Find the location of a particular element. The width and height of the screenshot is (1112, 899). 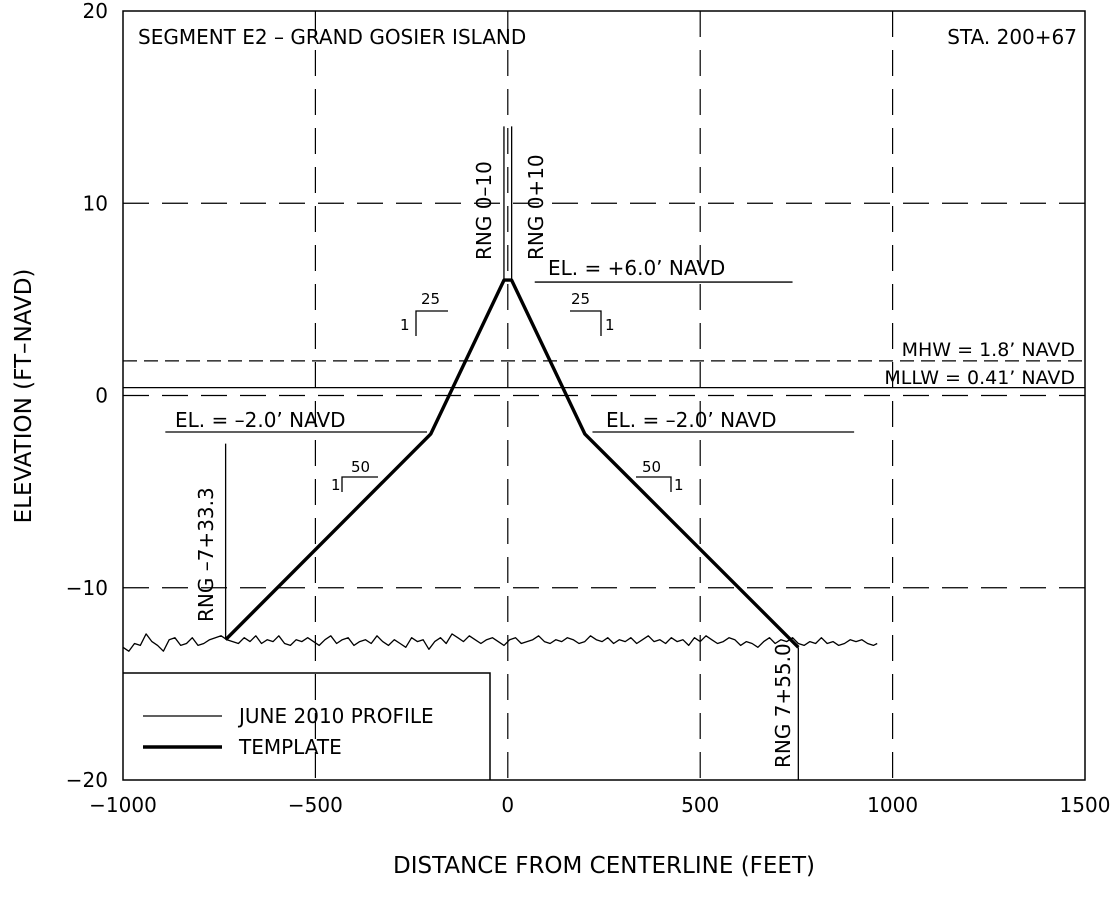

y-tick-label: 0 is located at coordinates (101, 396).